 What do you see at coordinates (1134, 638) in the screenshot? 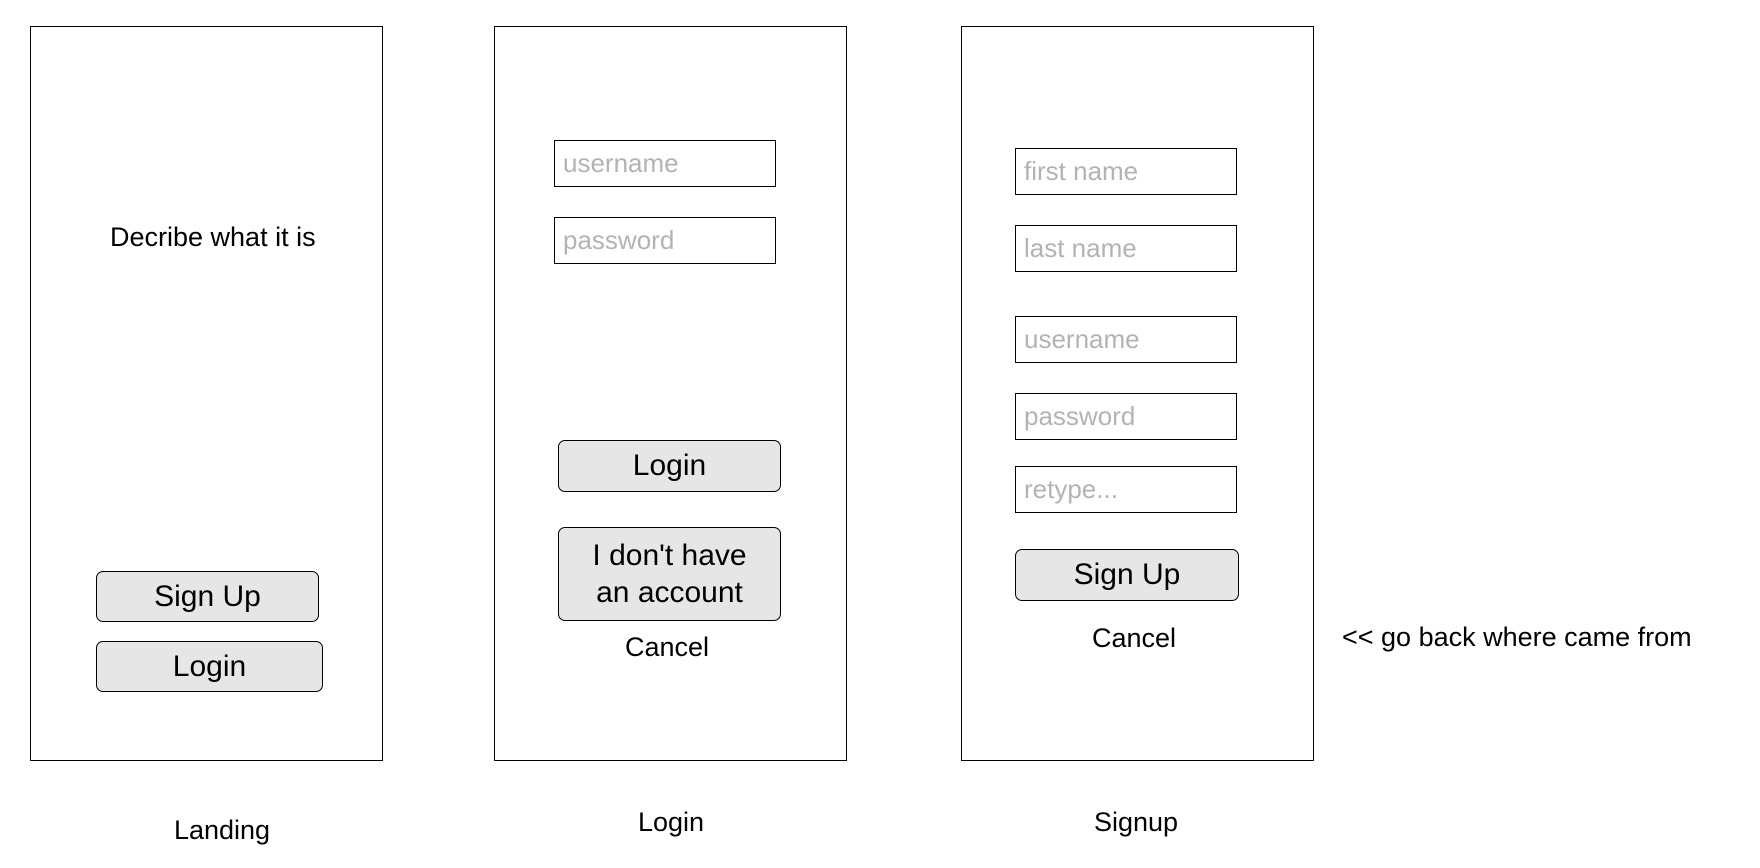
I see `signup-cancel-link: Cancel` at bounding box center [1134, 638].